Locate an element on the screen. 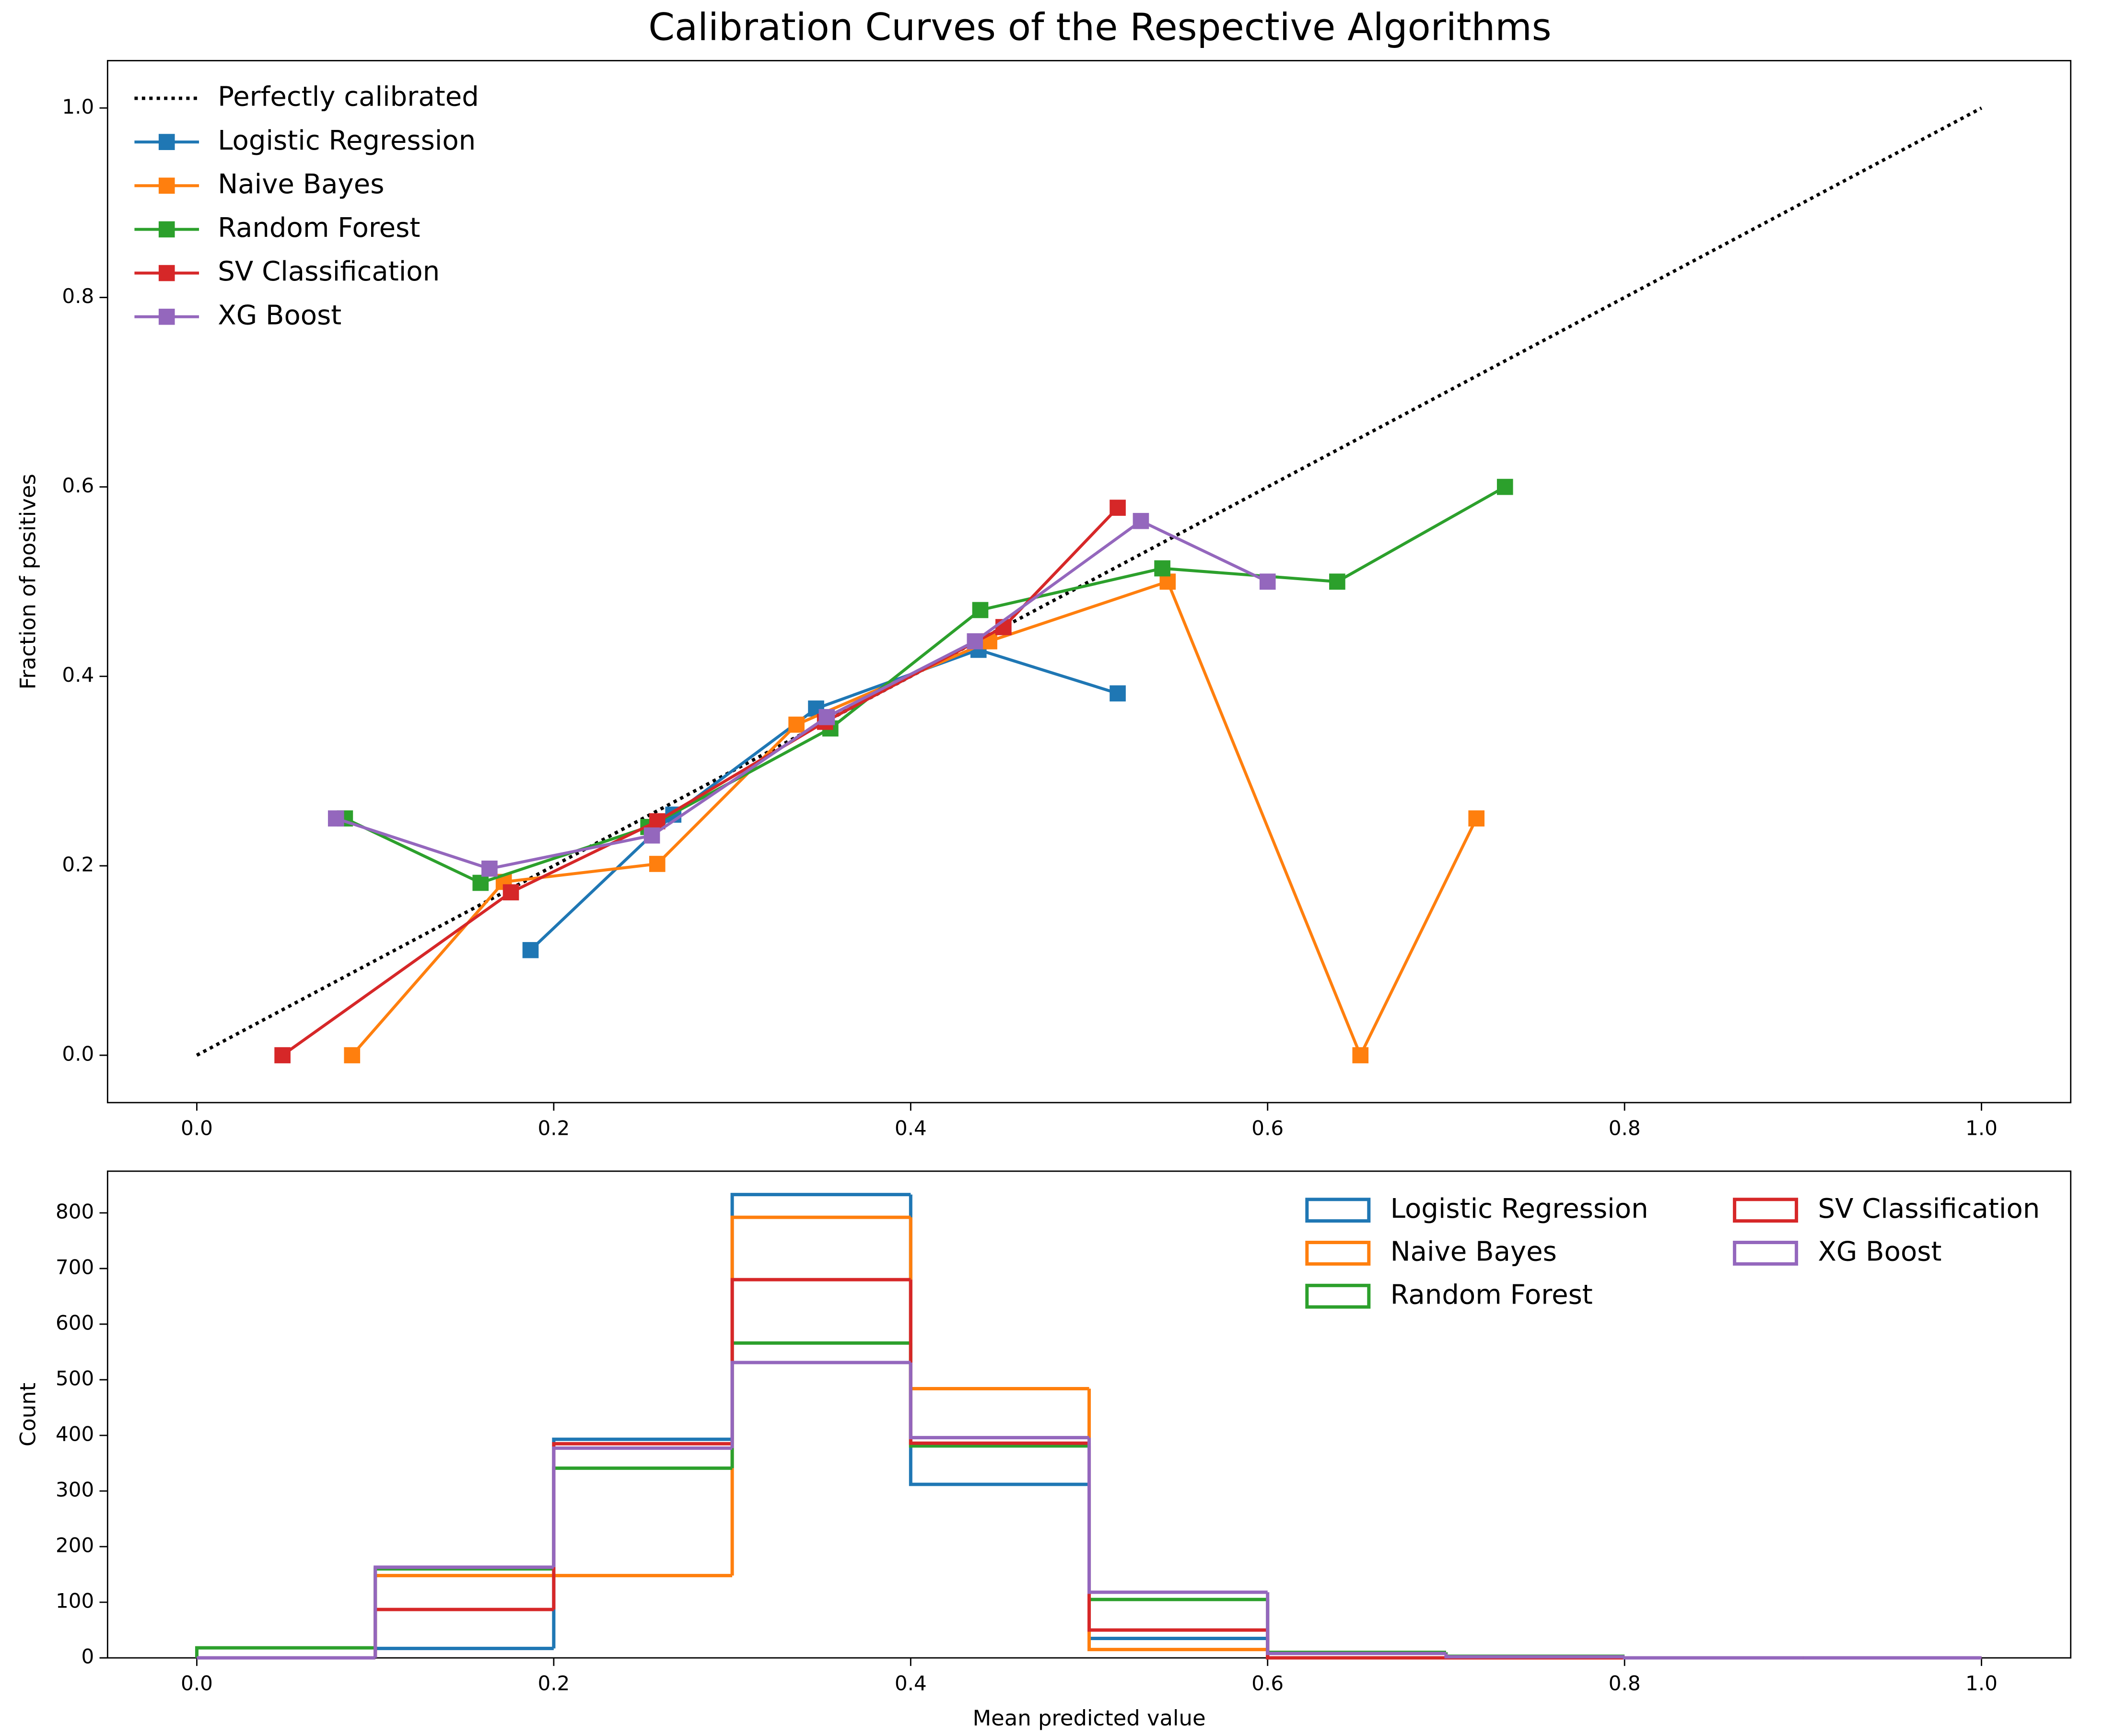 This screenshot has height=1736, width=2103. y-tick-label: 0.4 is located at coordinates (78, 675).